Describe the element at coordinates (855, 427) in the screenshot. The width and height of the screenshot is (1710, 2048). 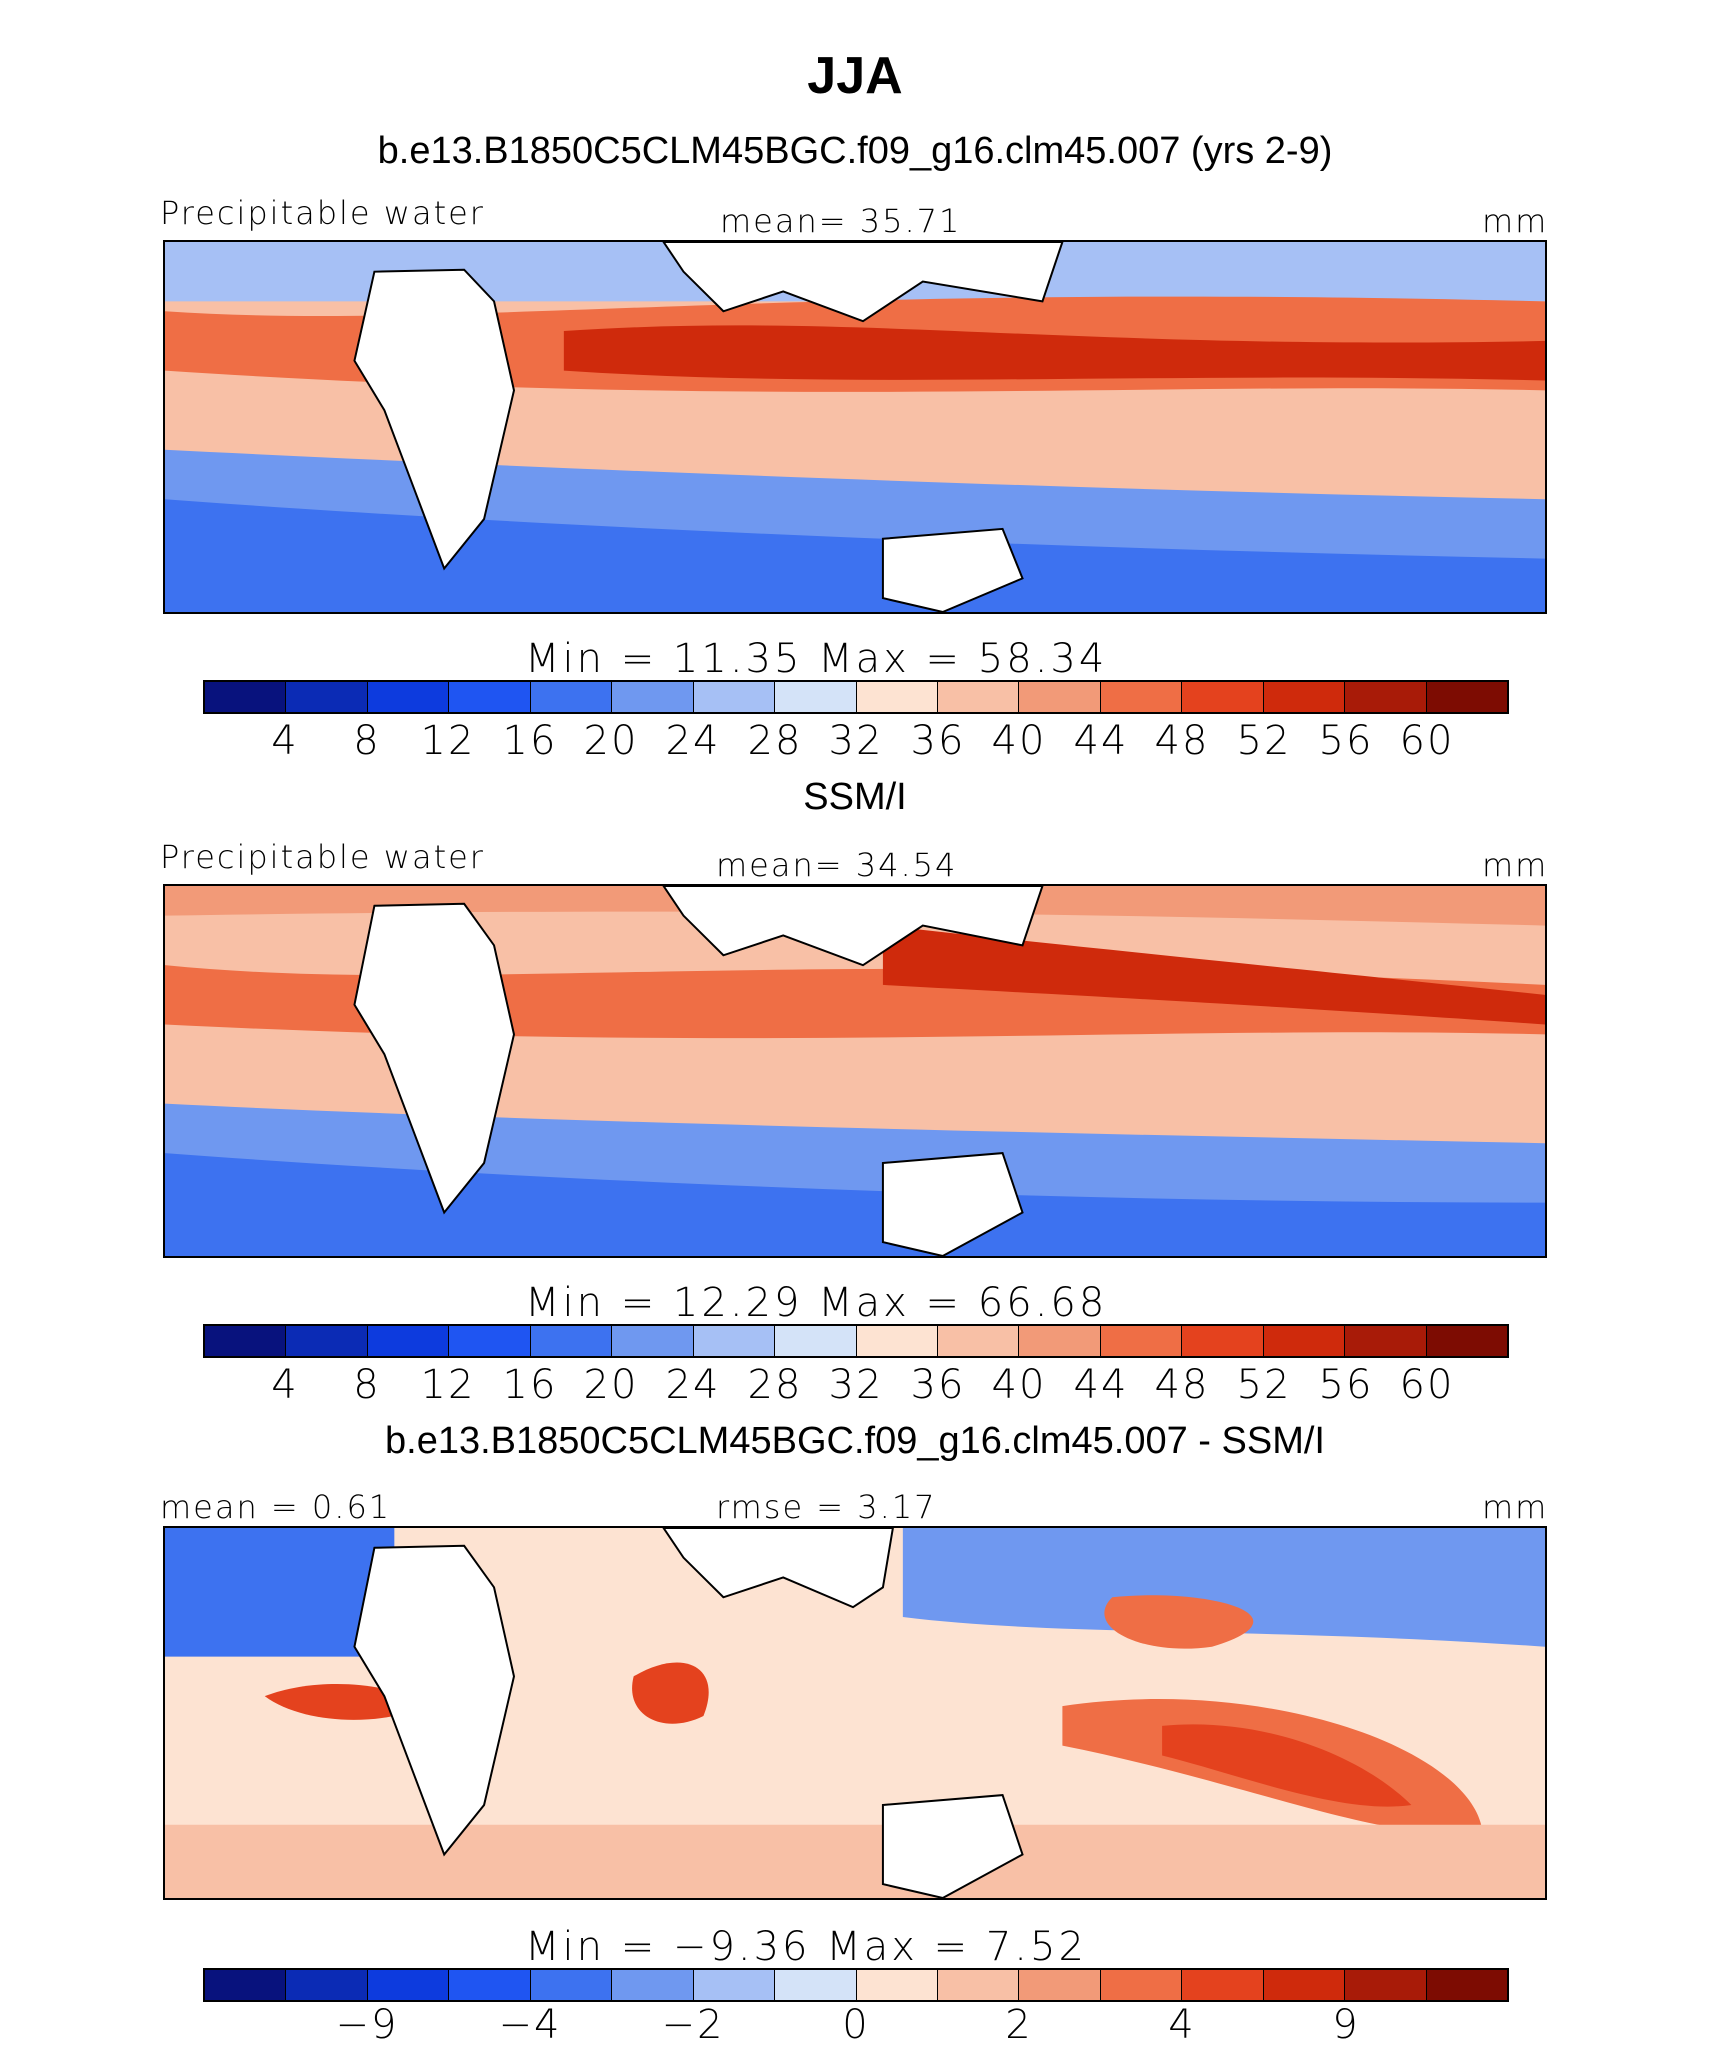
I see `panel-1-map` at that location.